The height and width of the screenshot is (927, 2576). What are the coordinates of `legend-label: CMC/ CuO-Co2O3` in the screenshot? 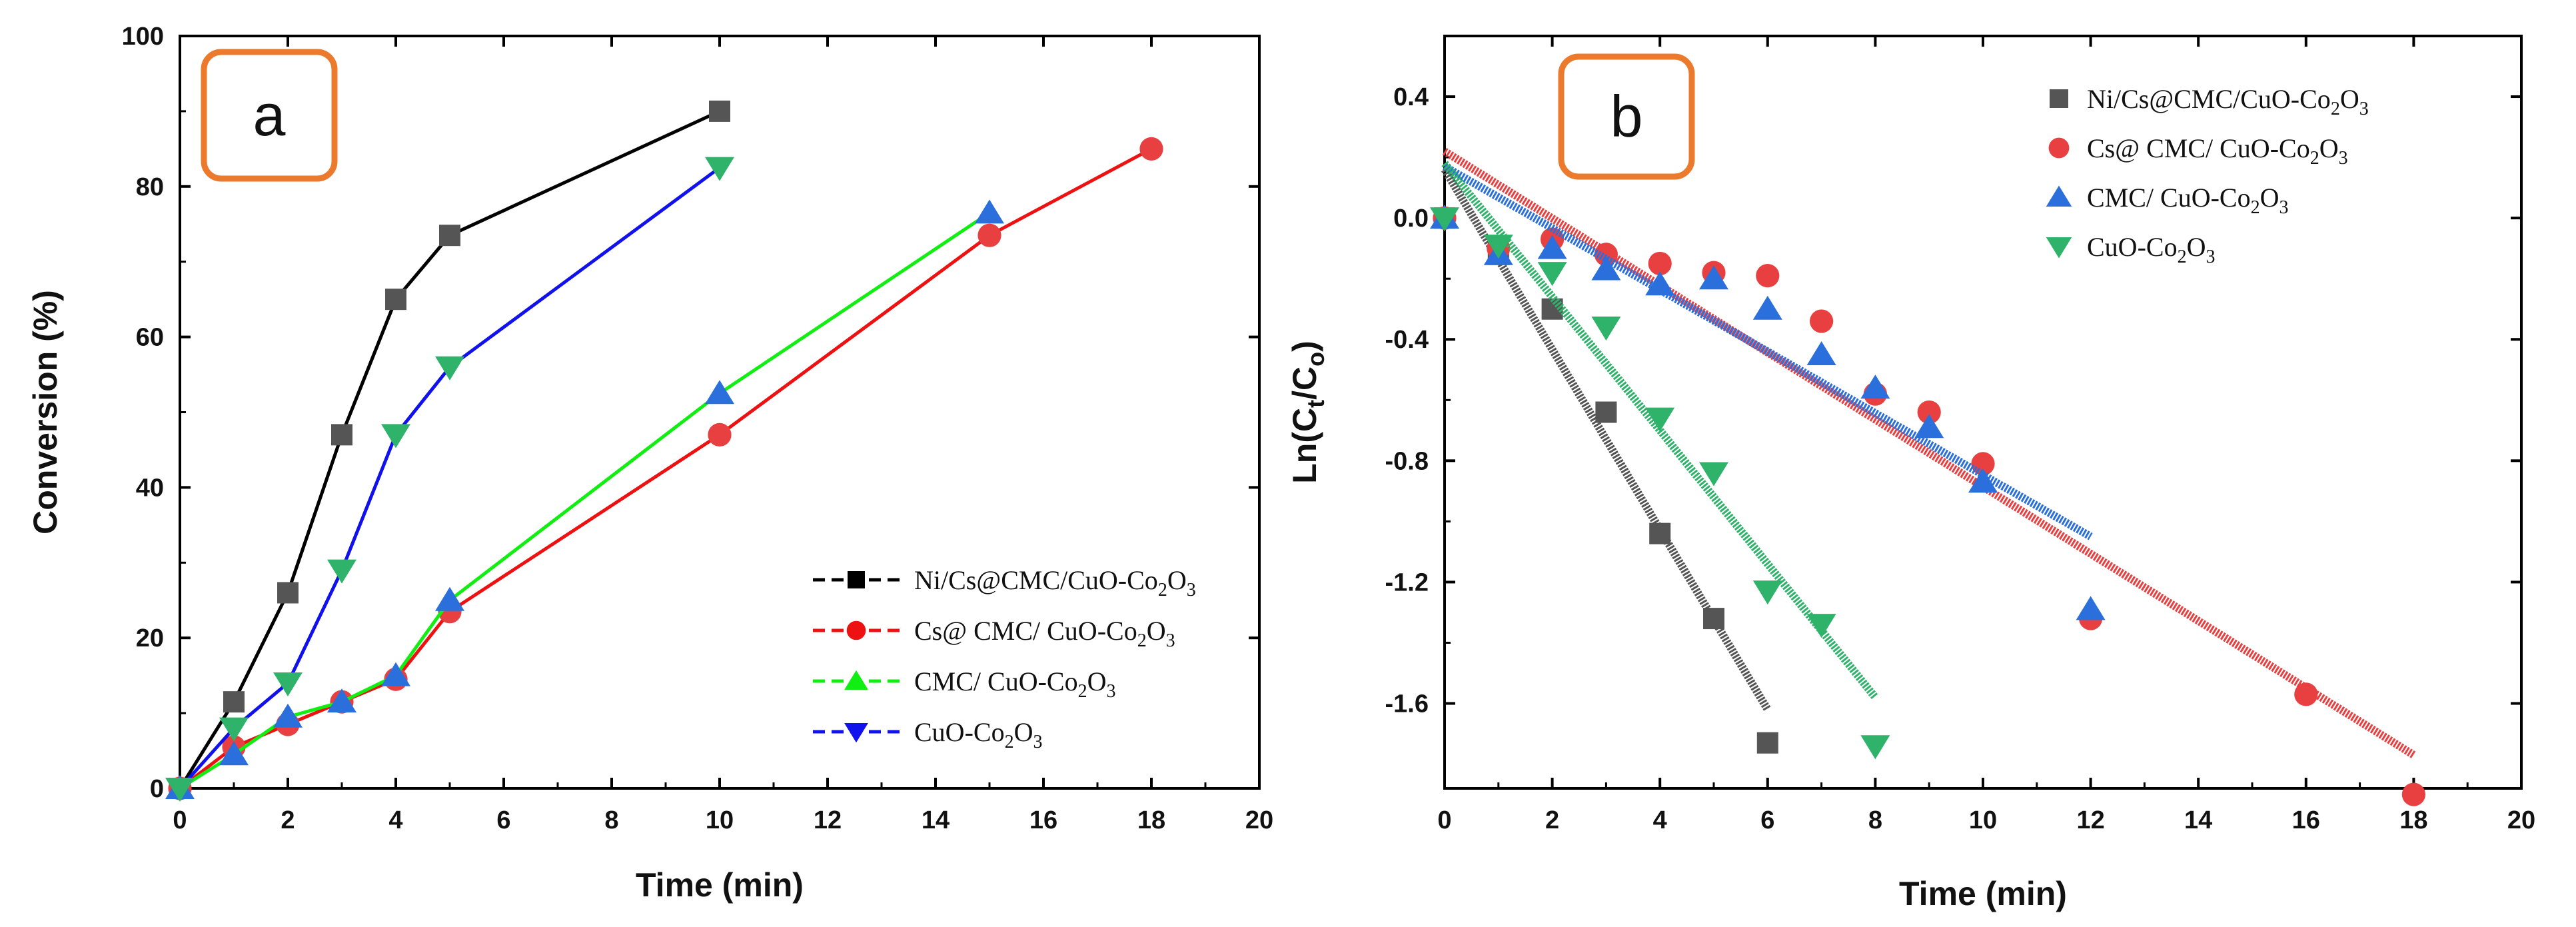 It's located at (2188, 200).